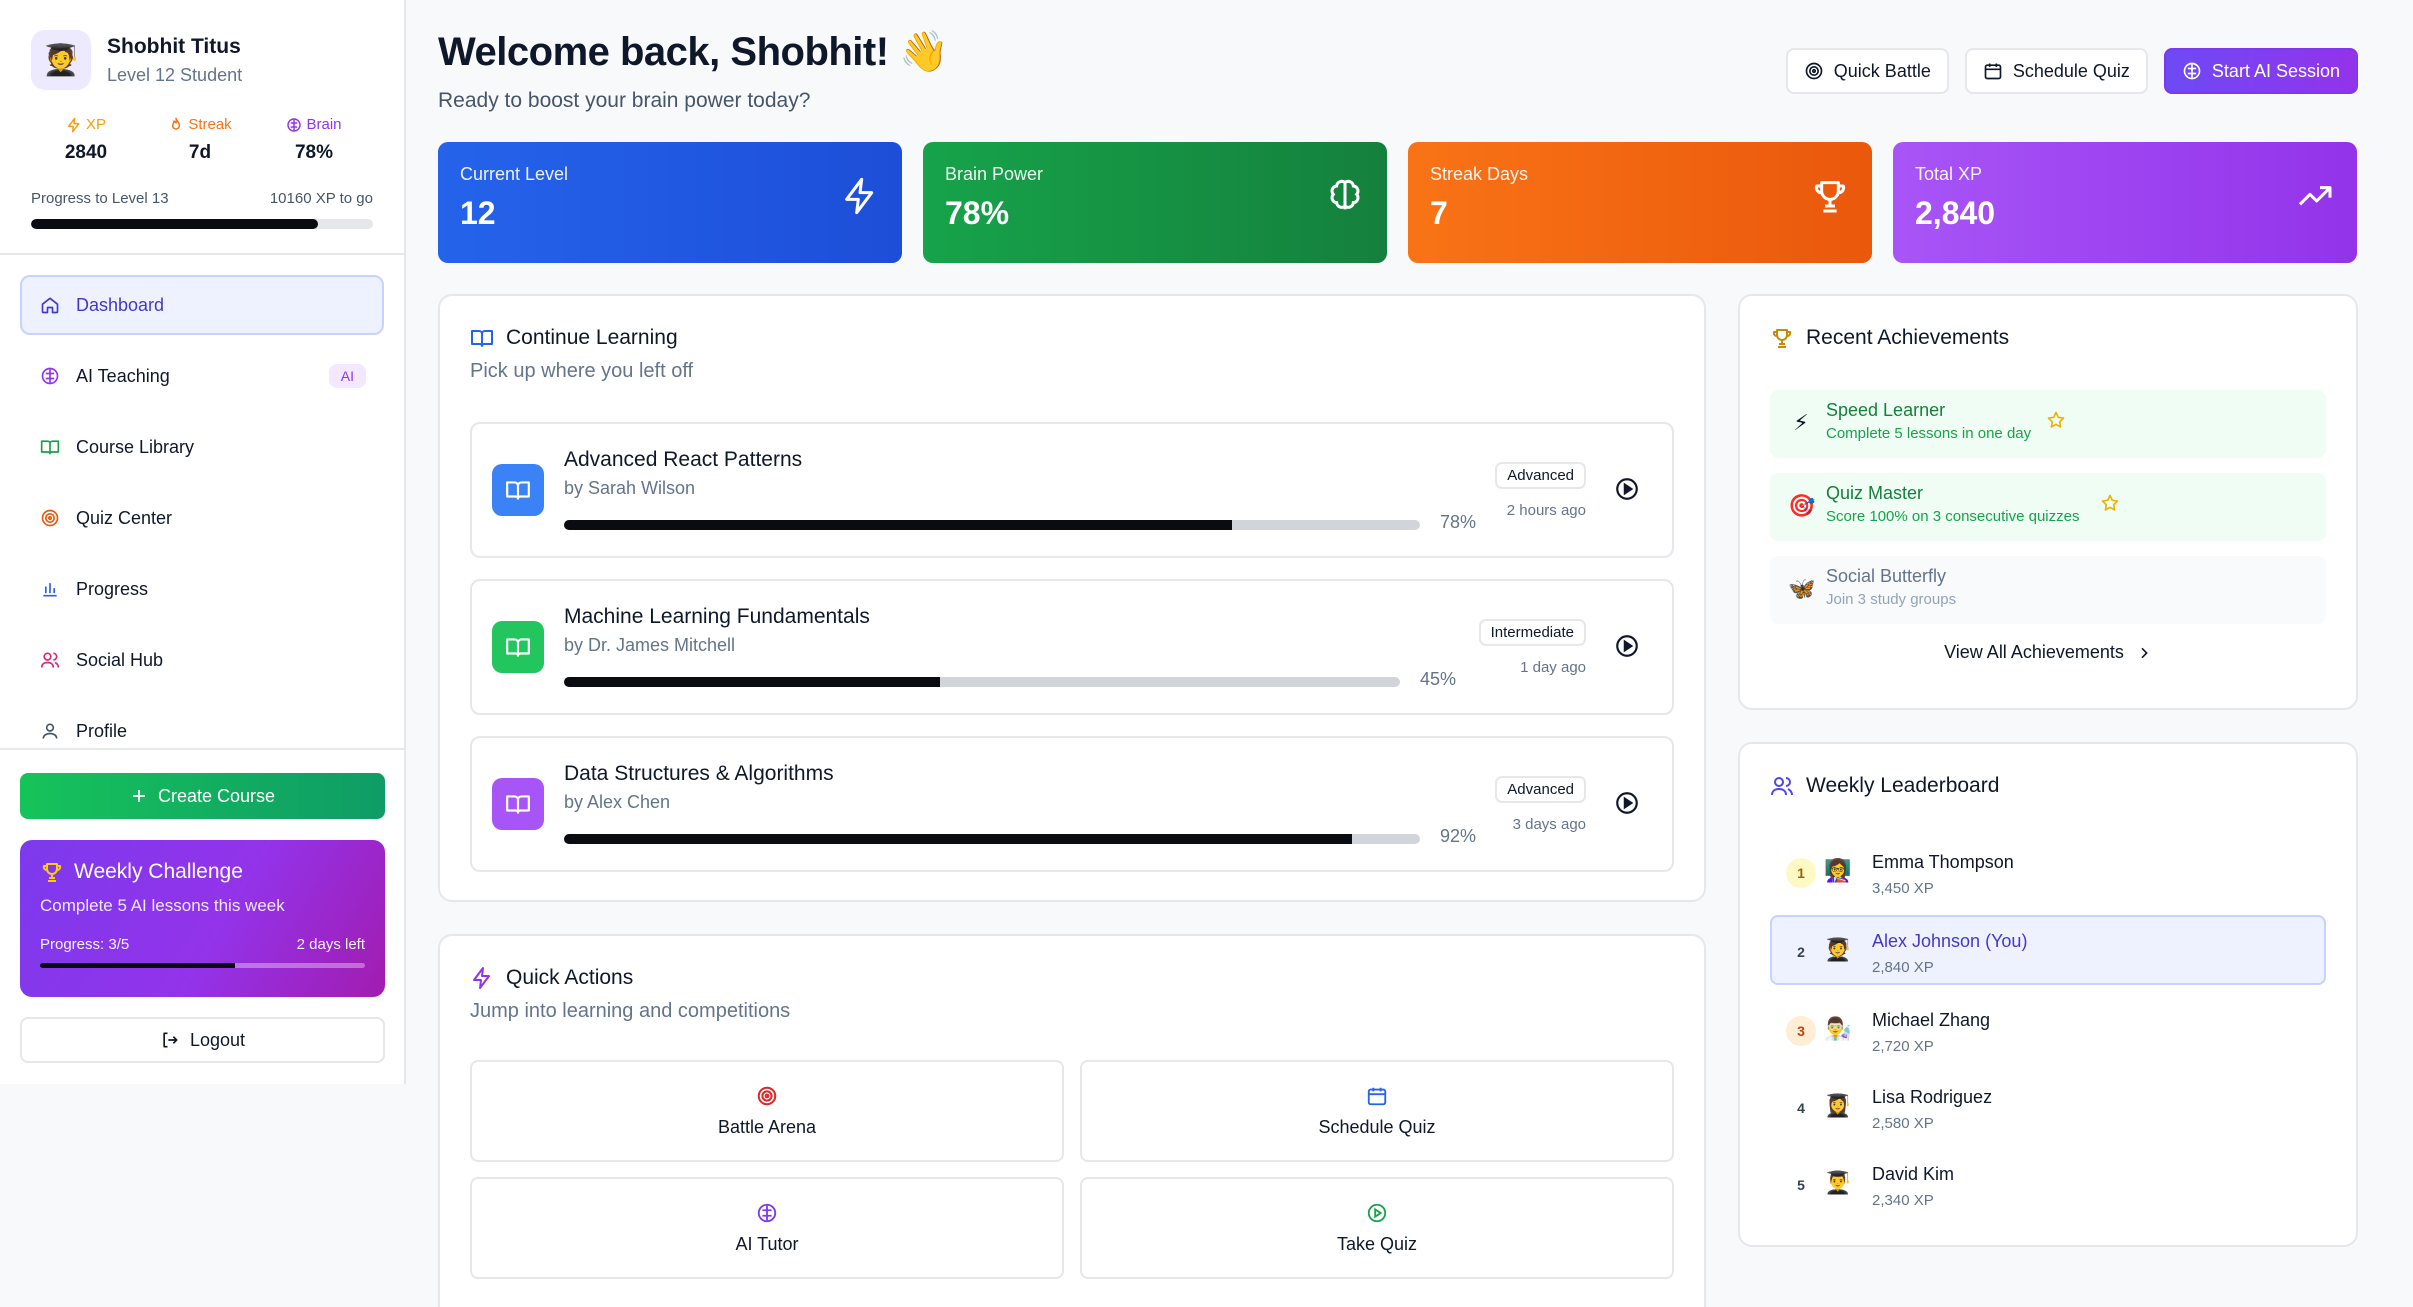 The image size is (2413, 1307). What do you see at coordinates (1903, 785) in the screenshot?
I see `panel-title: Weekly Leaderboard` at bounding box center [1903, 785].